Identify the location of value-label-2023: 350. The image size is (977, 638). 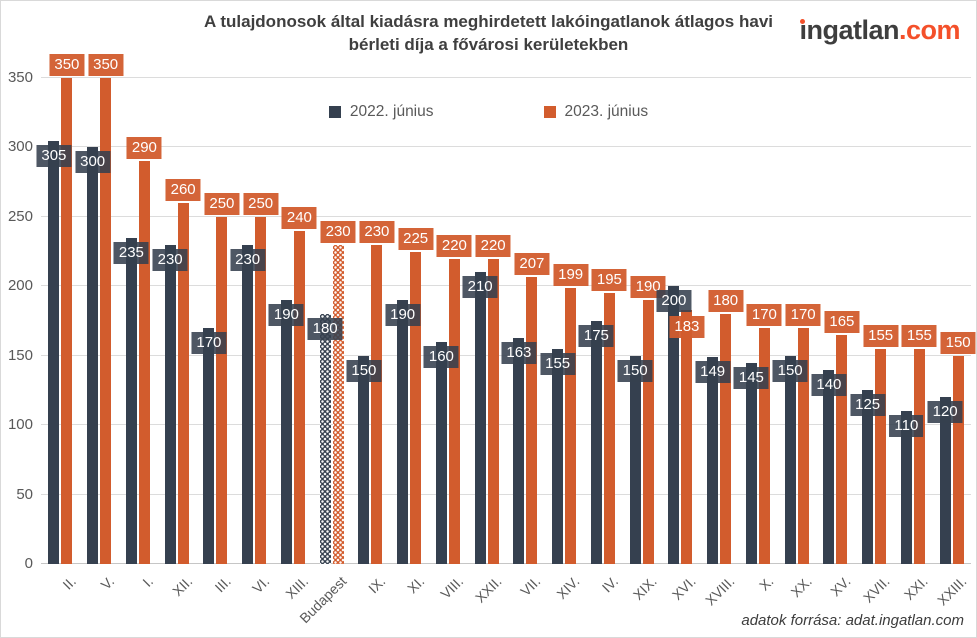
(67, 65).